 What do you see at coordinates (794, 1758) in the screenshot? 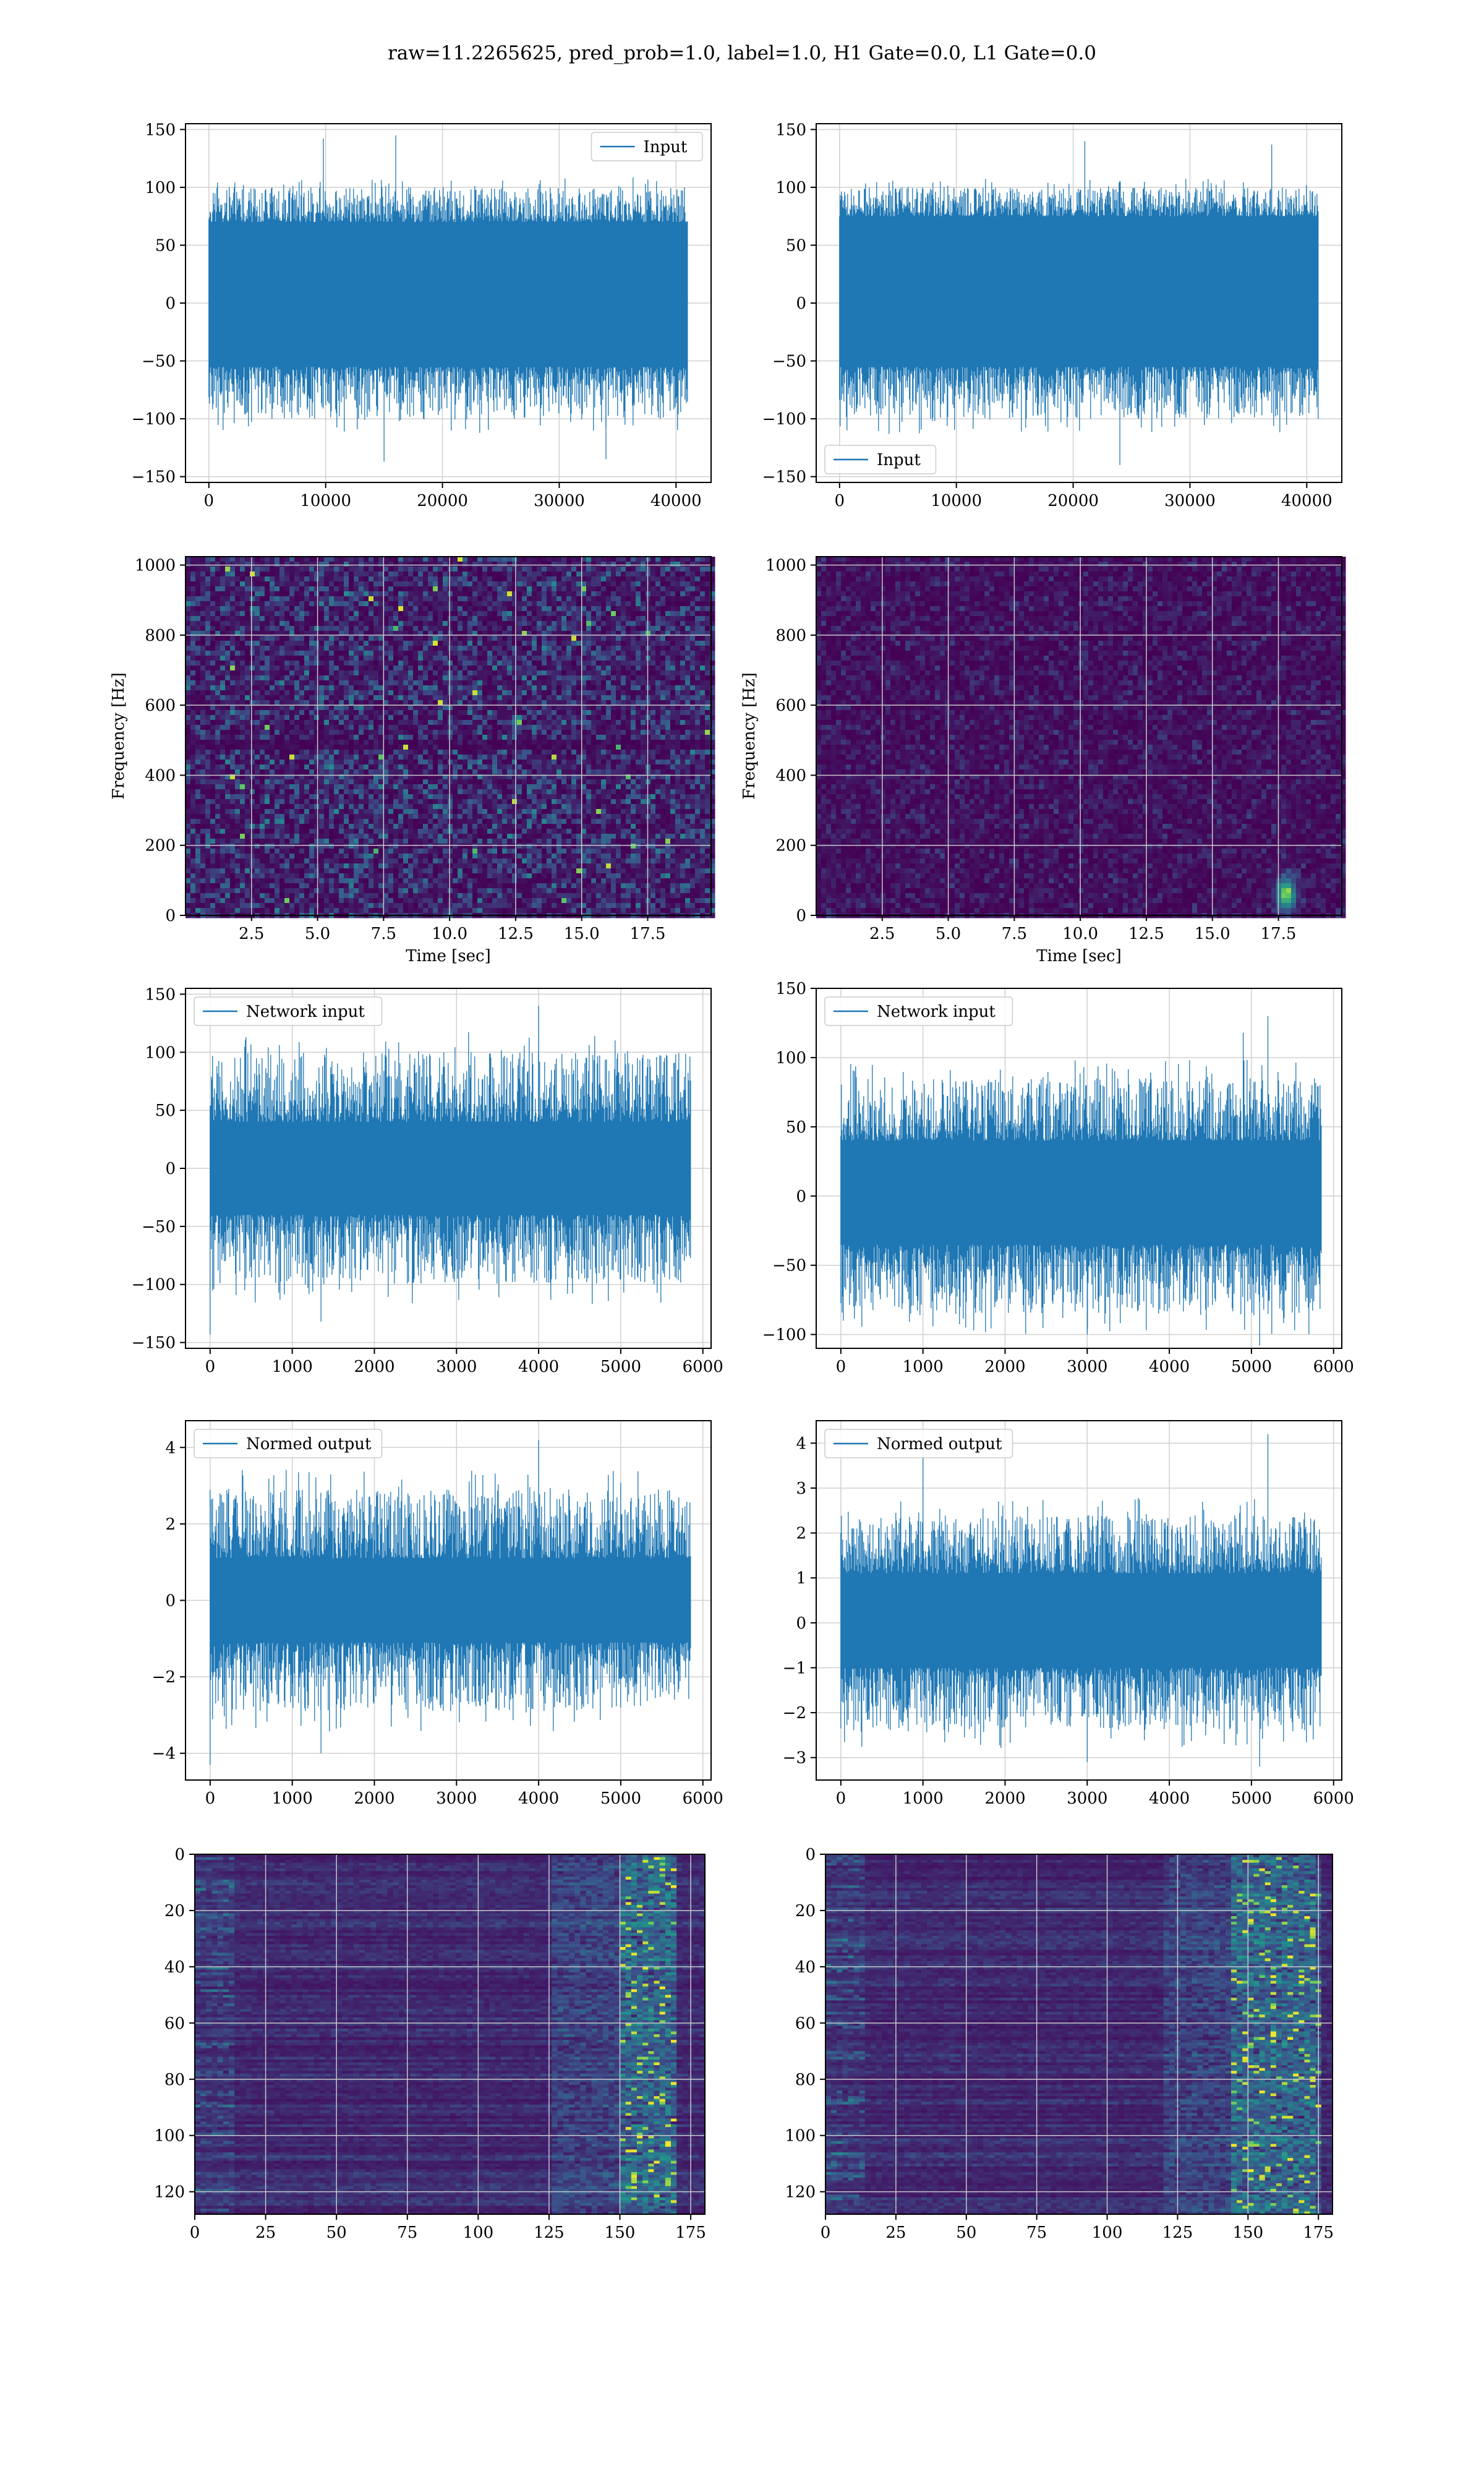
I see `y-tick-label: −3` at bounding box center [794, 1758].